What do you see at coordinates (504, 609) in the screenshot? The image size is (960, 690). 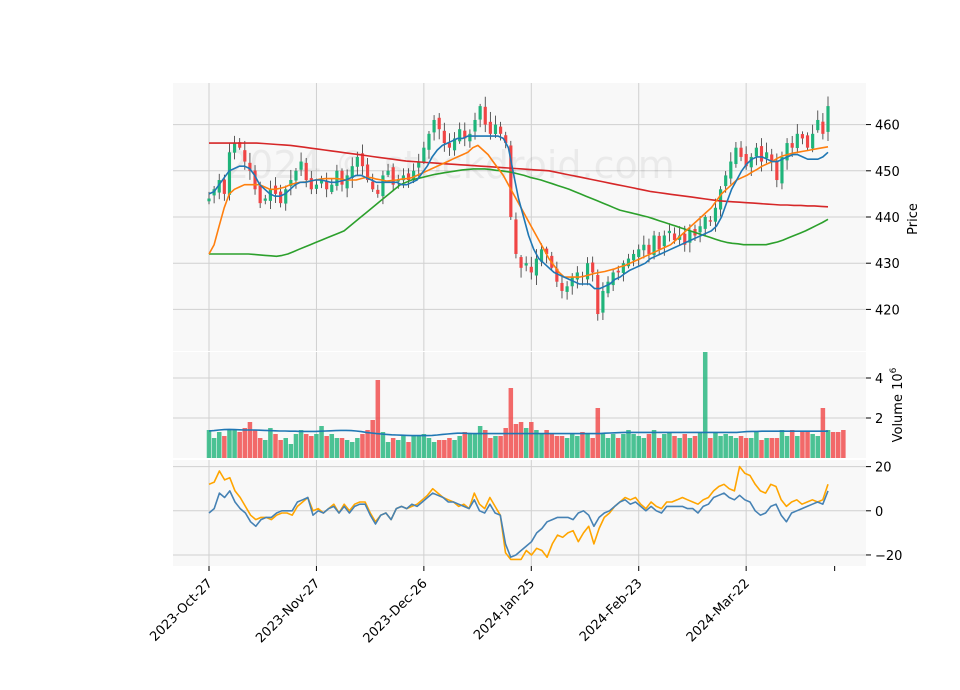 I see `time-tick-label: 2024-Jan-25` at bounding box center [504, 609].